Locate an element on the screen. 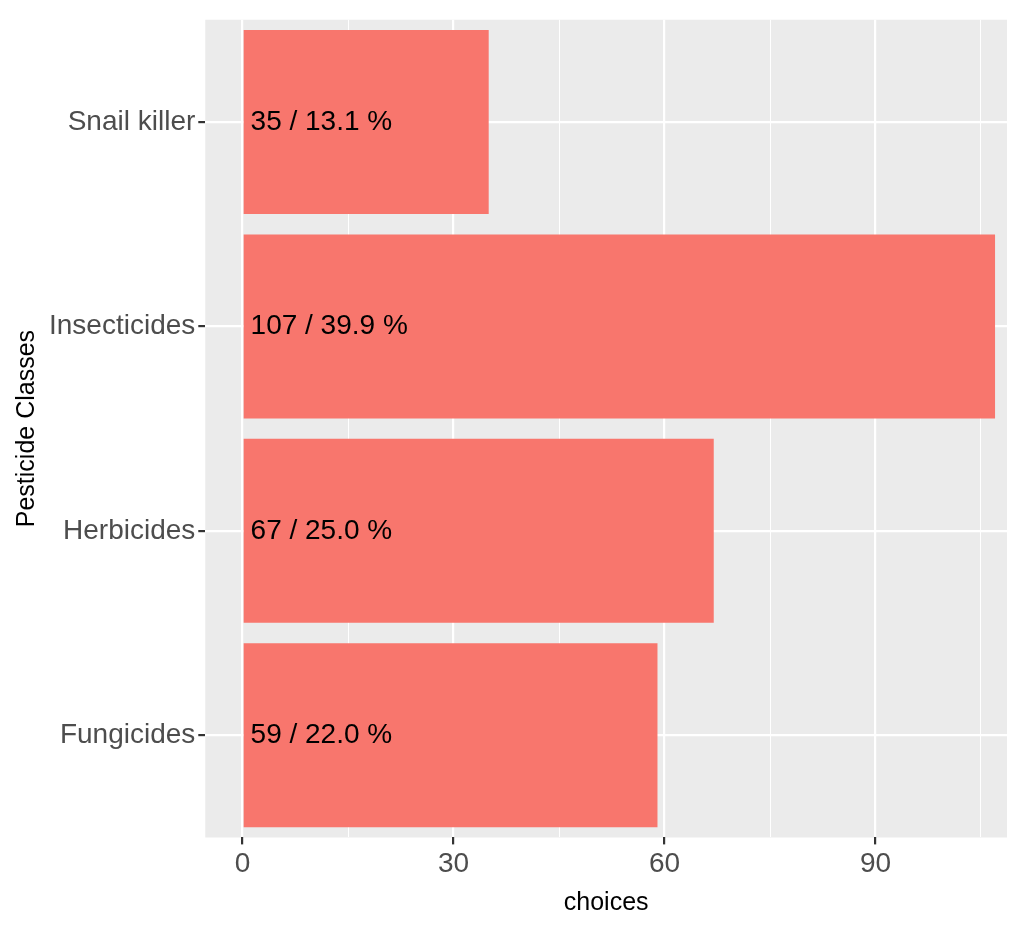 This screenshot has height=927, width=1009. x-tick-label: 0 is located at coordinates (242, 862).